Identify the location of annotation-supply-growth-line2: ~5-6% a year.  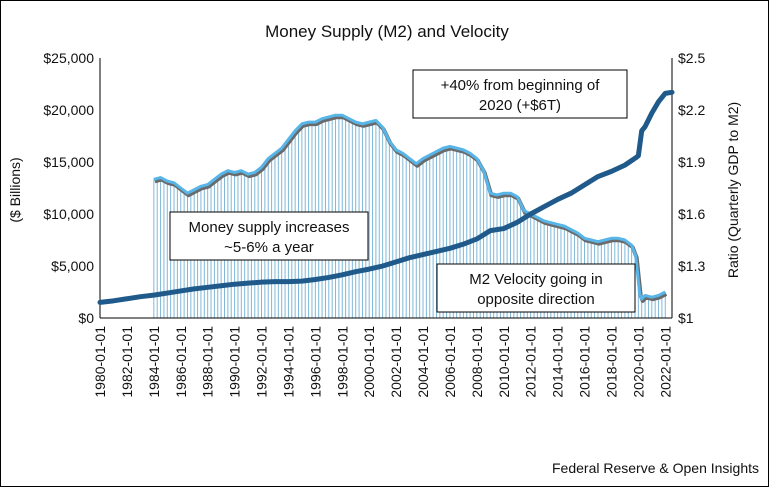
(269, 247).